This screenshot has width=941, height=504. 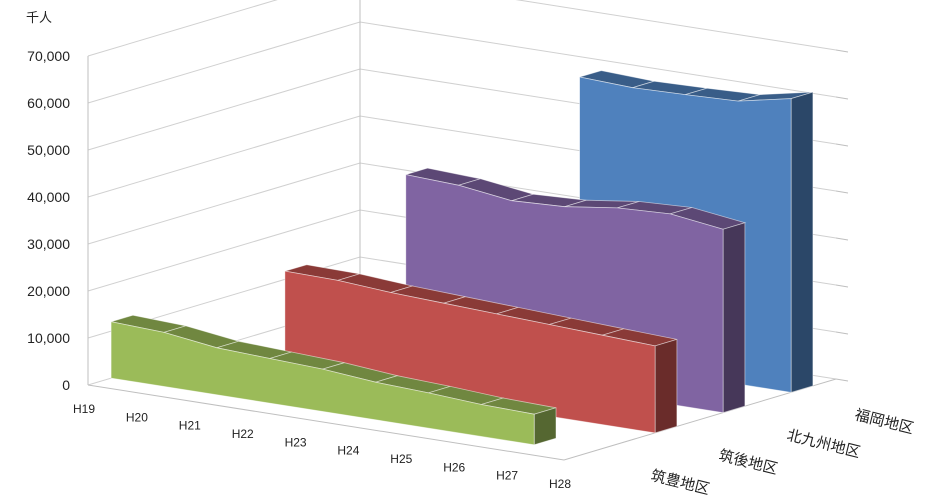 I want to click on x-tick-label: H22, so click(x=243, y=434).